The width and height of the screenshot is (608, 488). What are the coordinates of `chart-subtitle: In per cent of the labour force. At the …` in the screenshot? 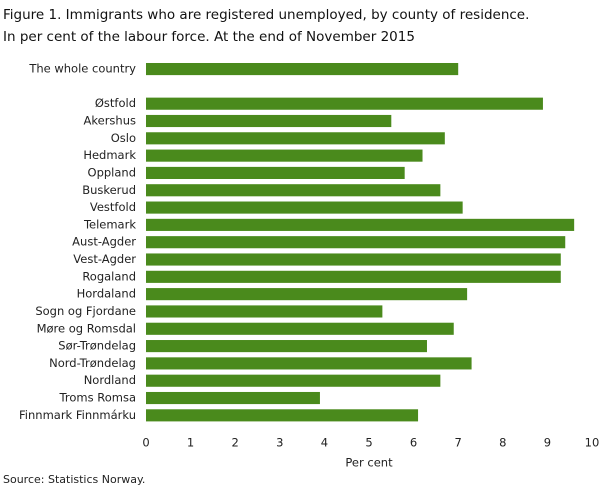 It's located at (209, 37).